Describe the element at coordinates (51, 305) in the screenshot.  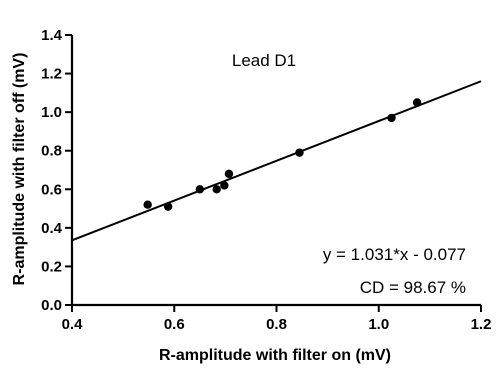
I see `y-tick-label: 0.0` at that location.